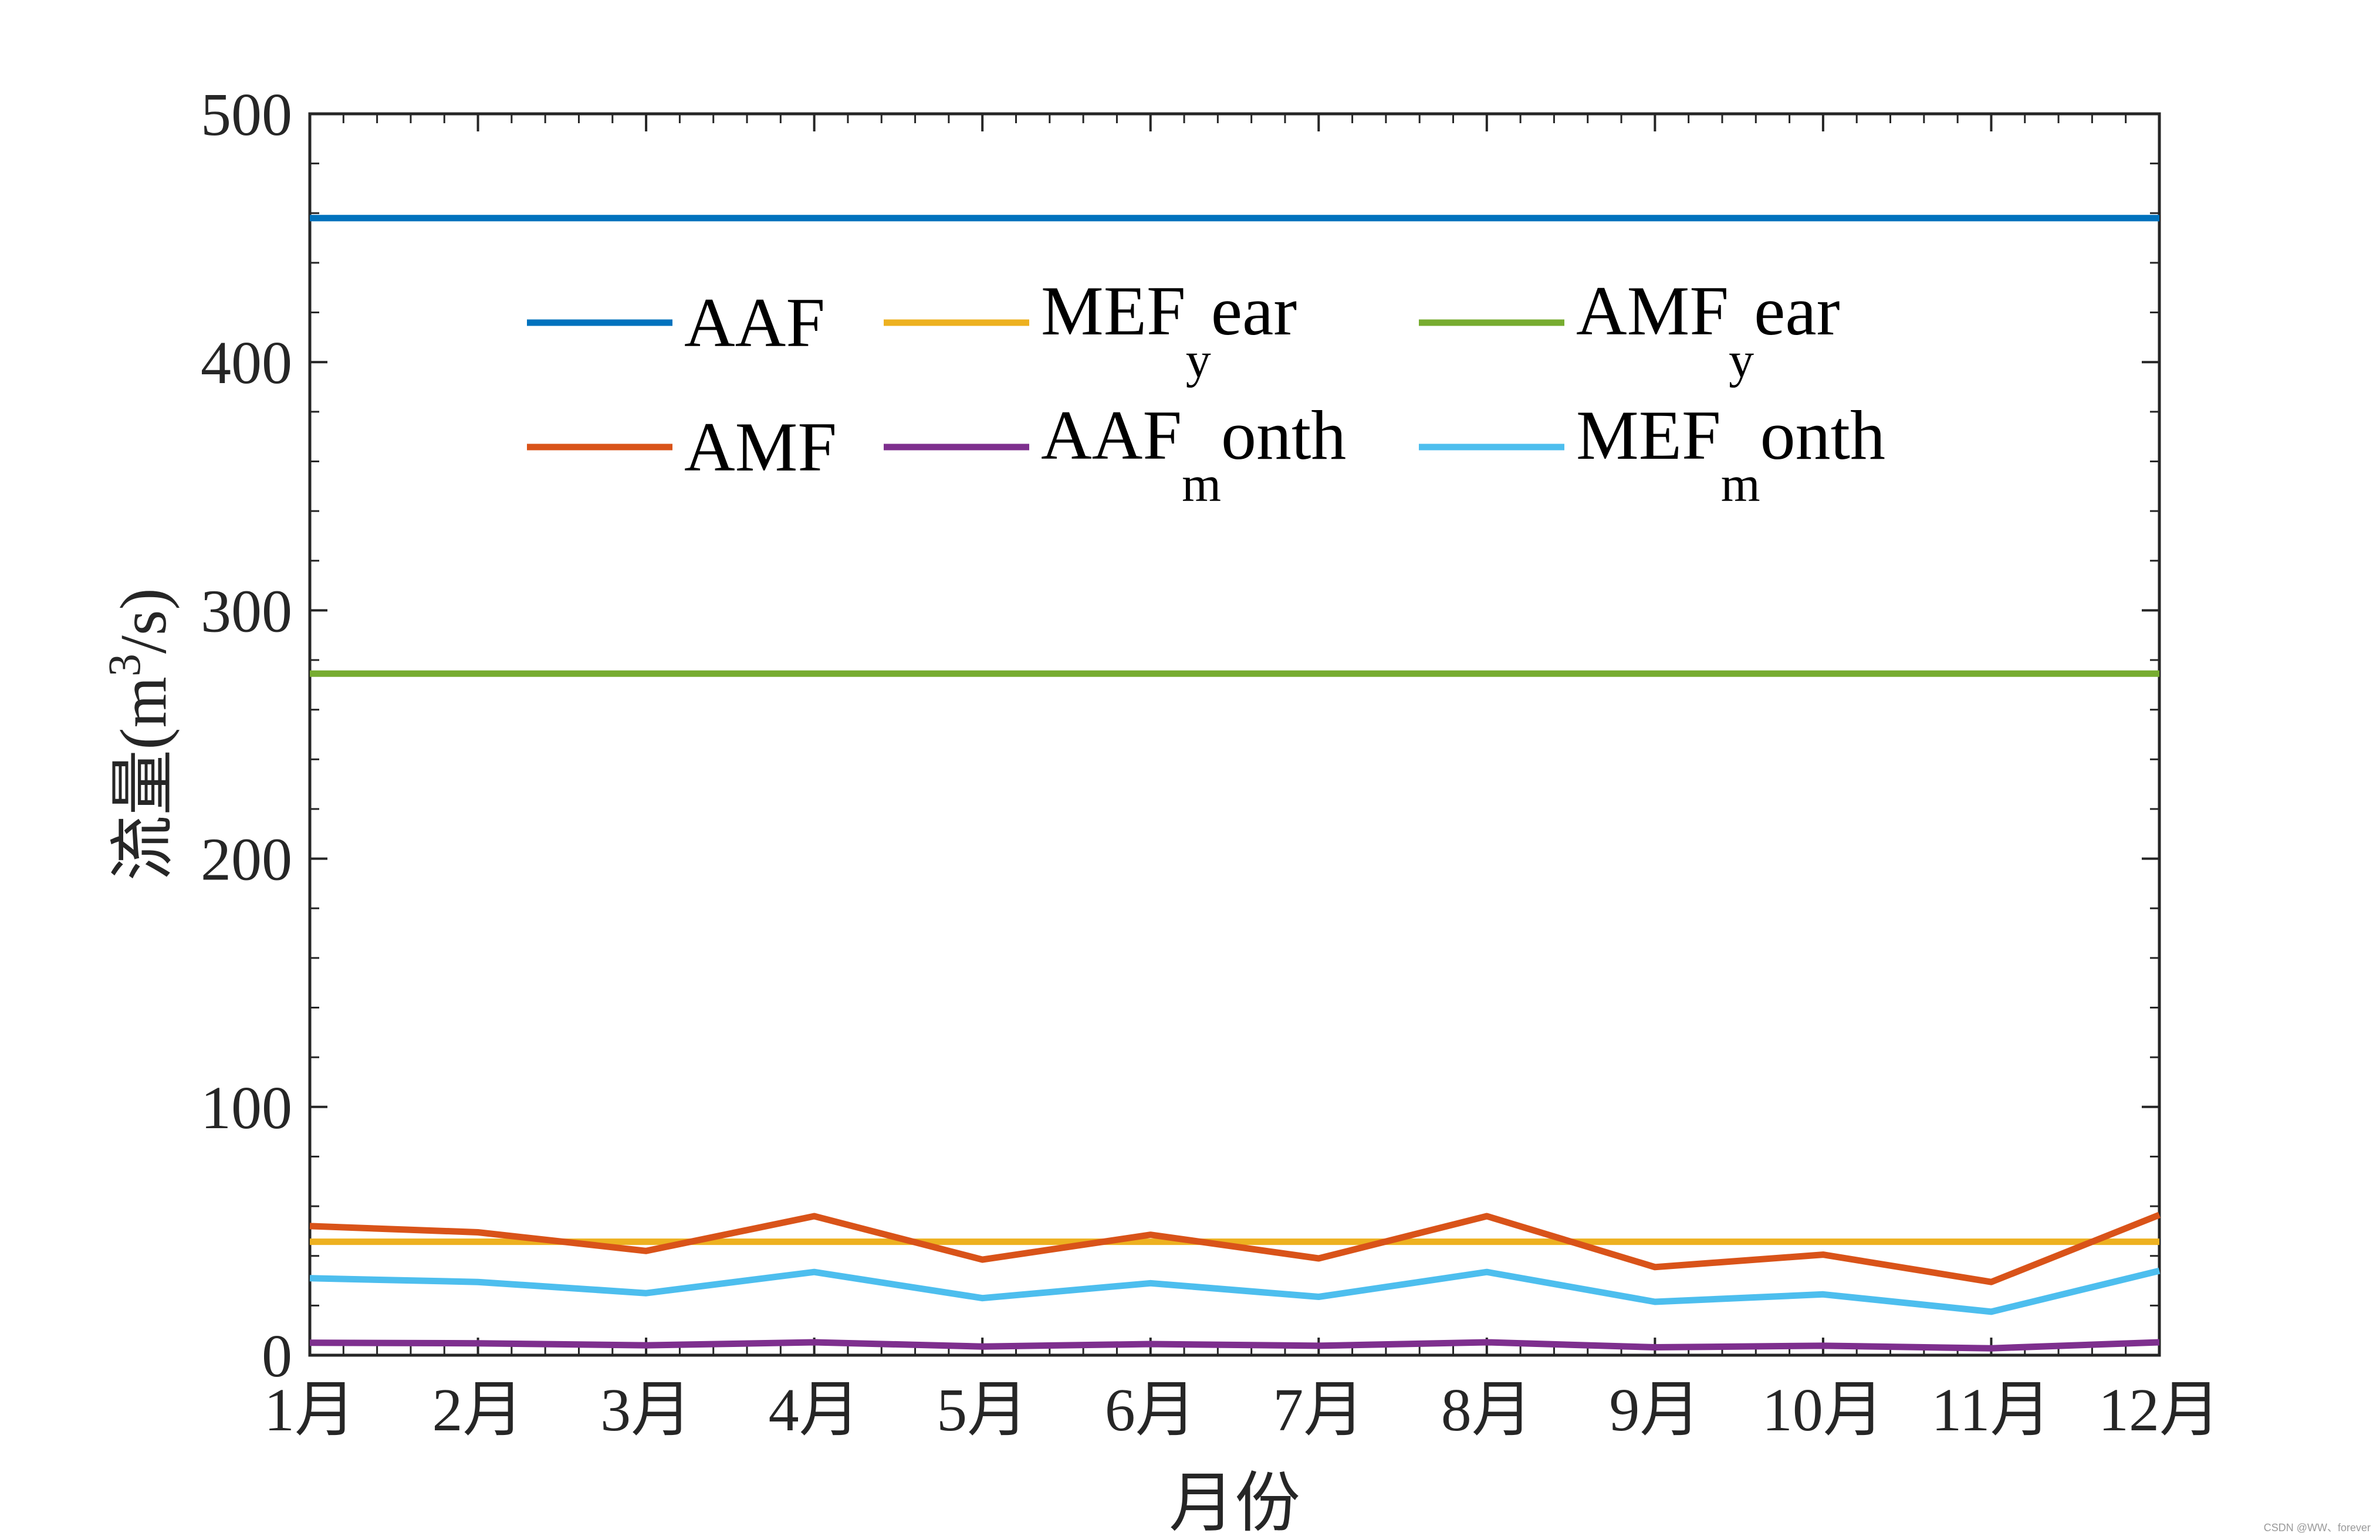 The image size is (2380, 1540). Describe the element at coordinates (1730, 454) in the screenshot. I see `legend-label-mef-month: MEFmonth` at that location.